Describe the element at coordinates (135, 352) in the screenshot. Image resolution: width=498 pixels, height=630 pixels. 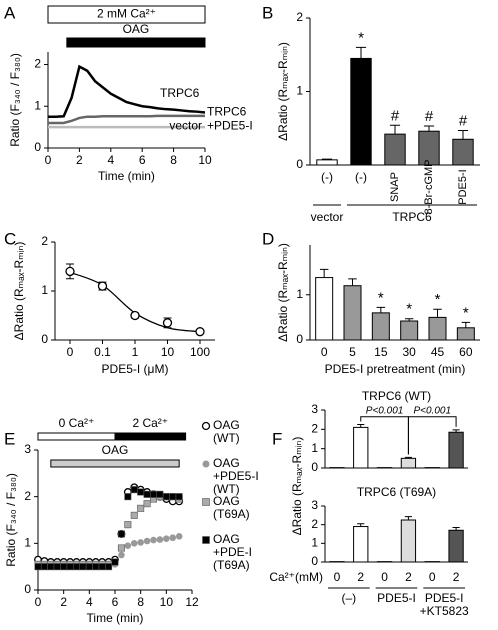
I see `x-tick-label: 1` at that location.